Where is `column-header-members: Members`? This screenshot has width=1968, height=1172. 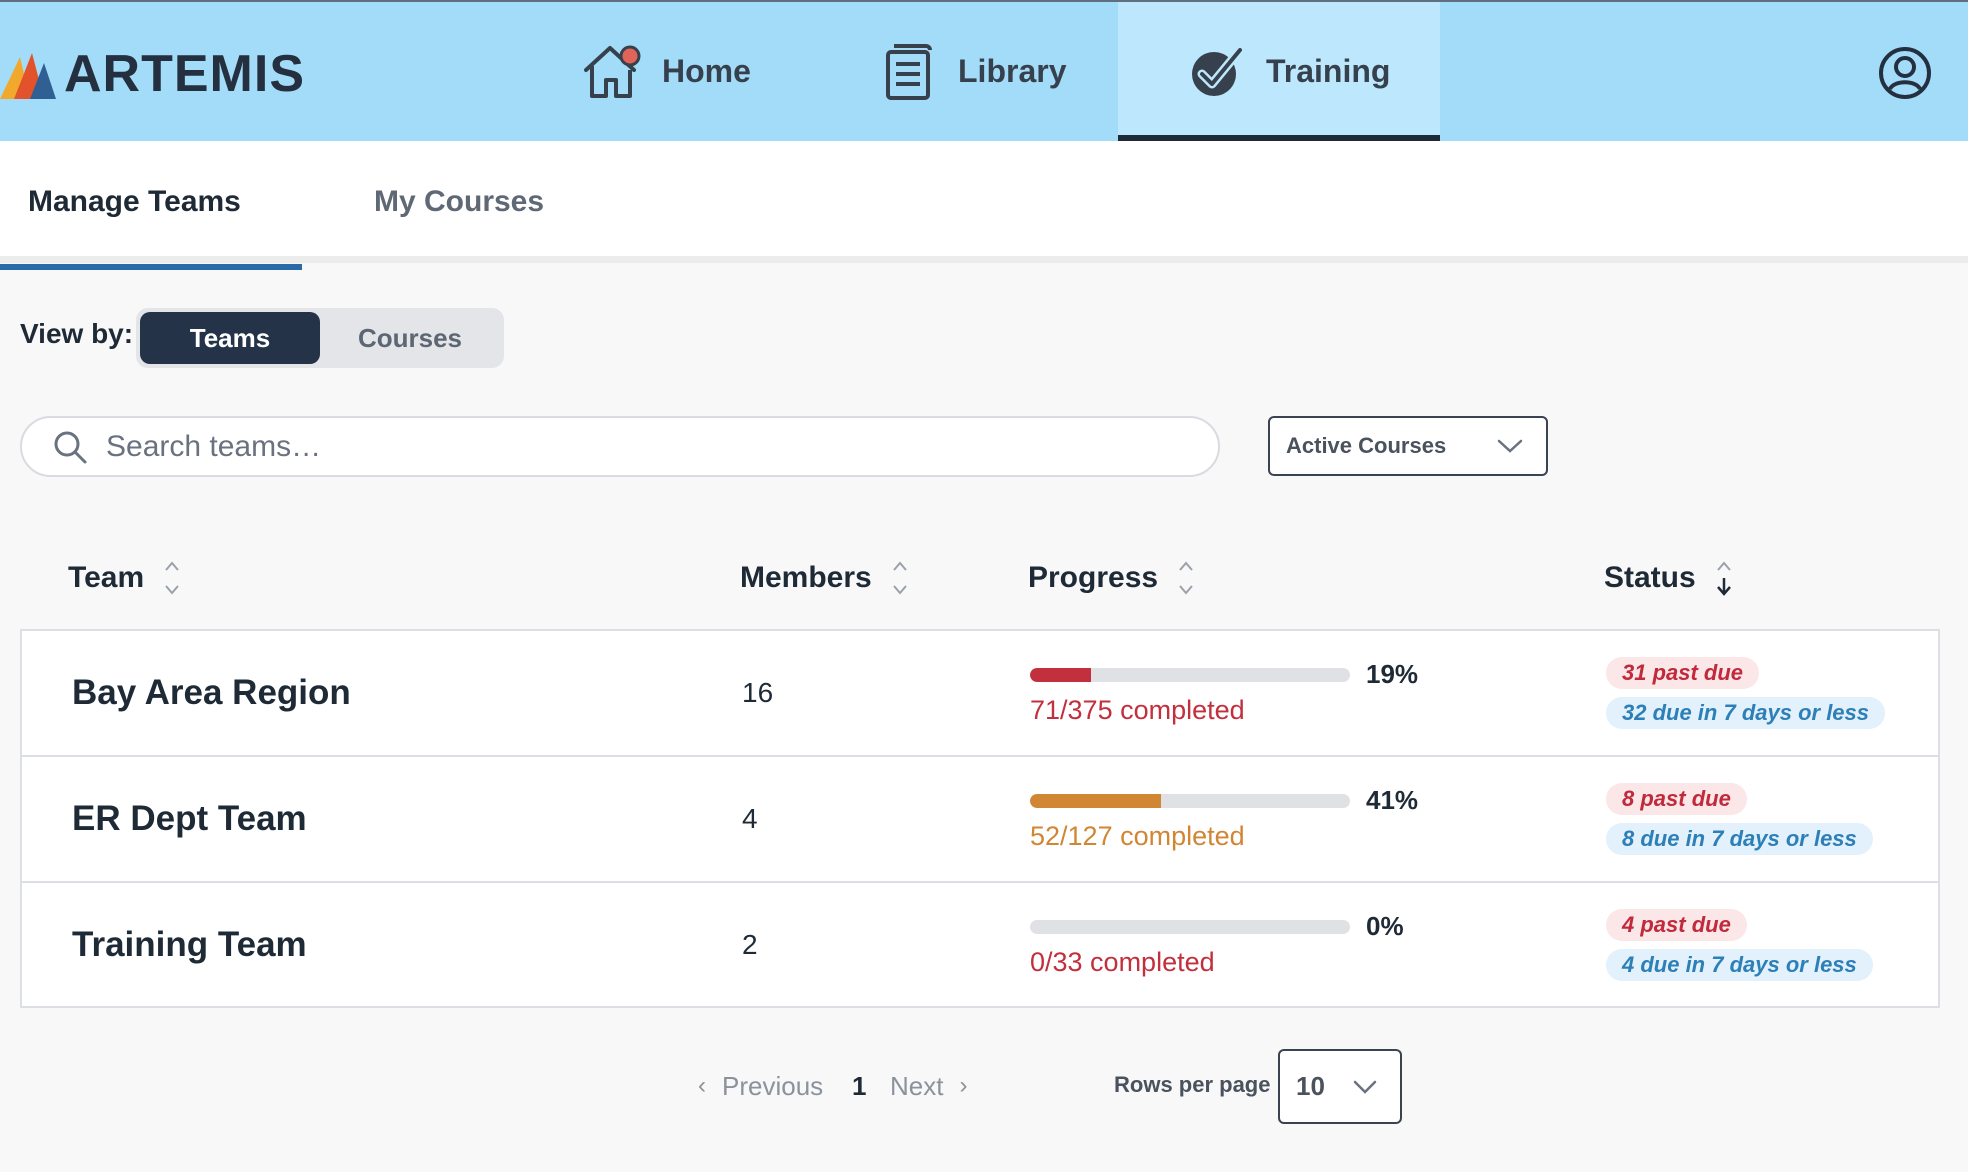 column-header-members: Members is located at coordinates (825, 578).